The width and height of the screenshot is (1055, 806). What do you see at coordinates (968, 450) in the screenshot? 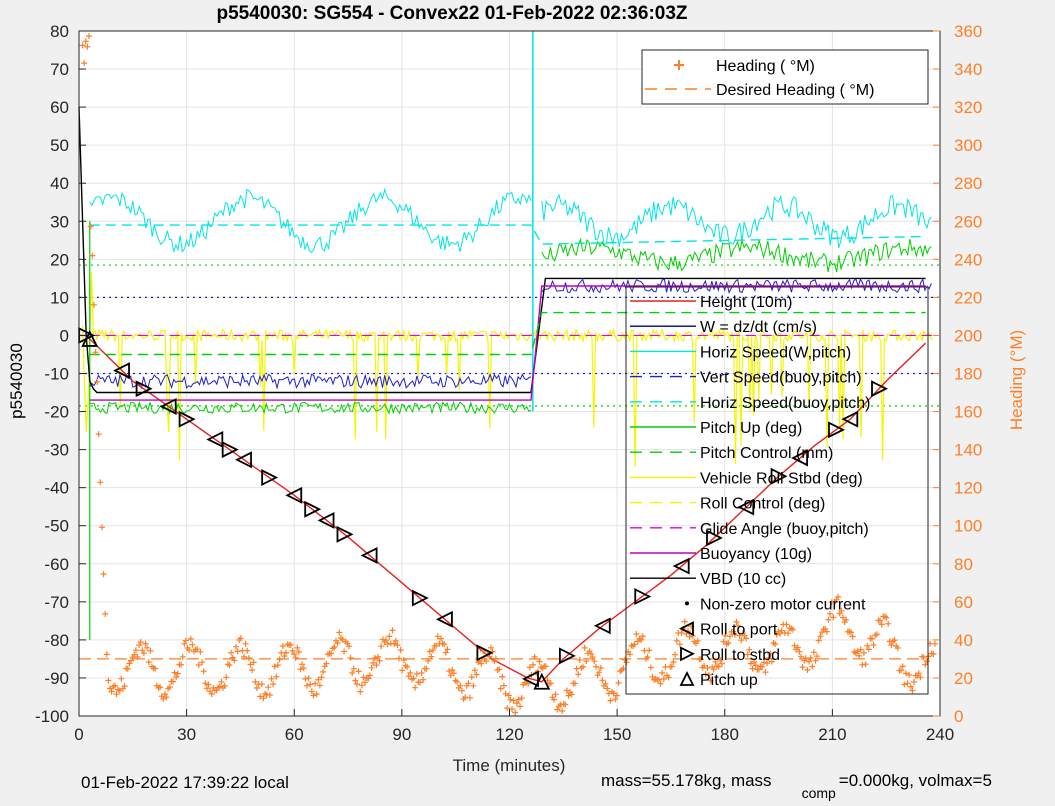
I see `y2-tick-label: 140` at bounding box center [968, 450].